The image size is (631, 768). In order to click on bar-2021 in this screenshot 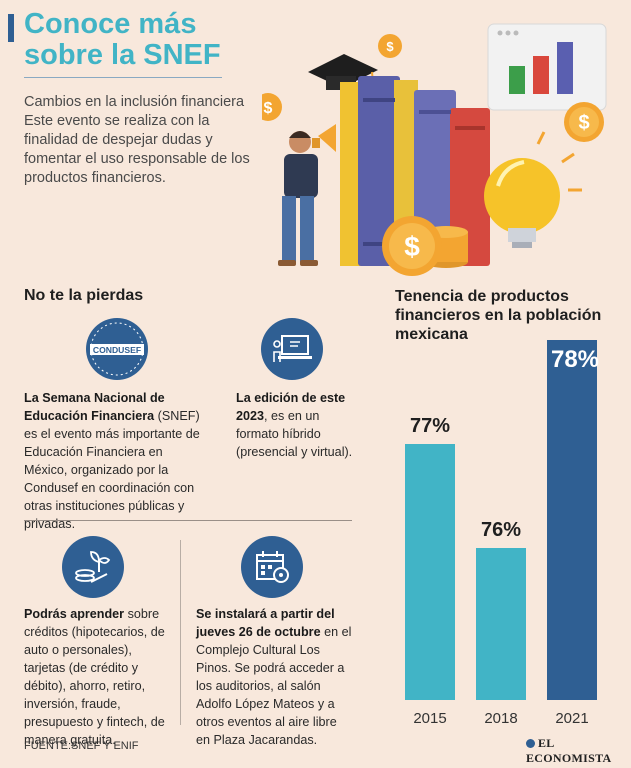, I will do `click(572, 520)`.